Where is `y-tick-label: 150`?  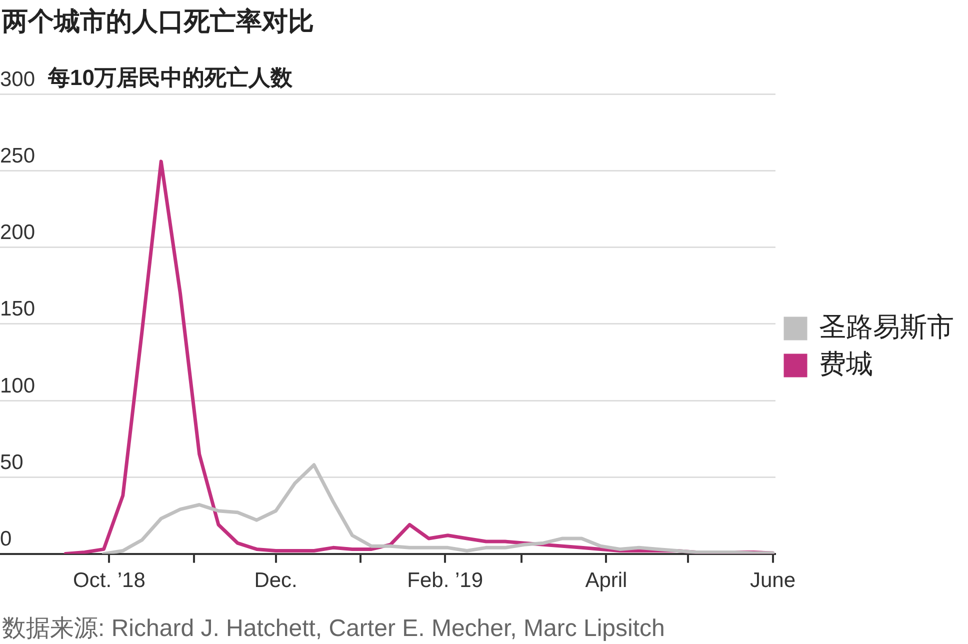
y-tick-label: 150 is located at coordinates (18, 309).